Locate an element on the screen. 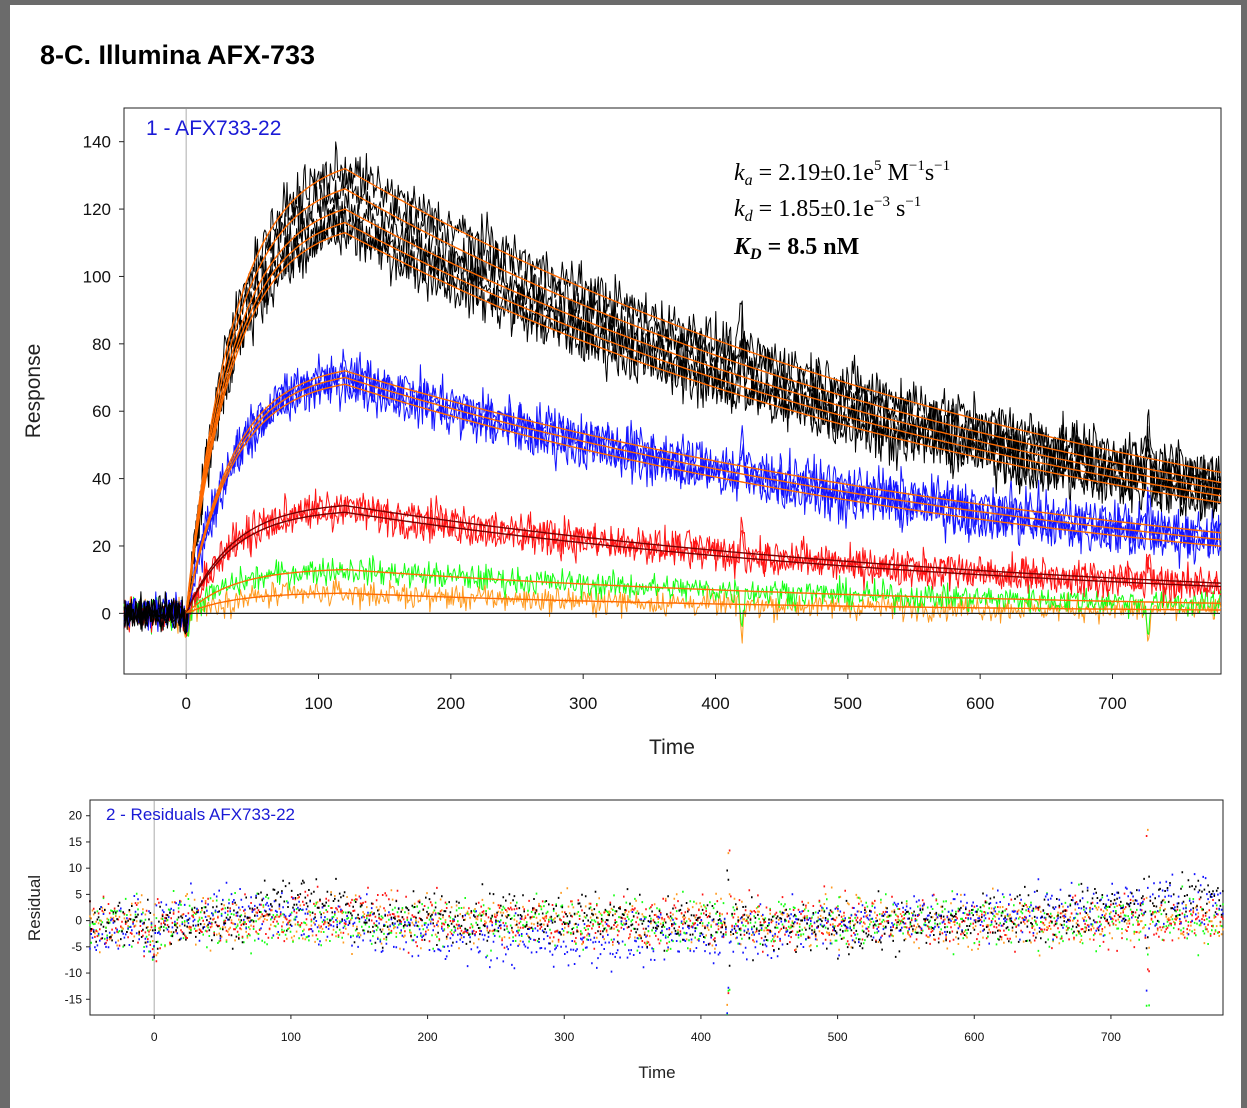 The image size is (1247, 1108). x-tick-label: 0 is located at coordinates (185, 703).